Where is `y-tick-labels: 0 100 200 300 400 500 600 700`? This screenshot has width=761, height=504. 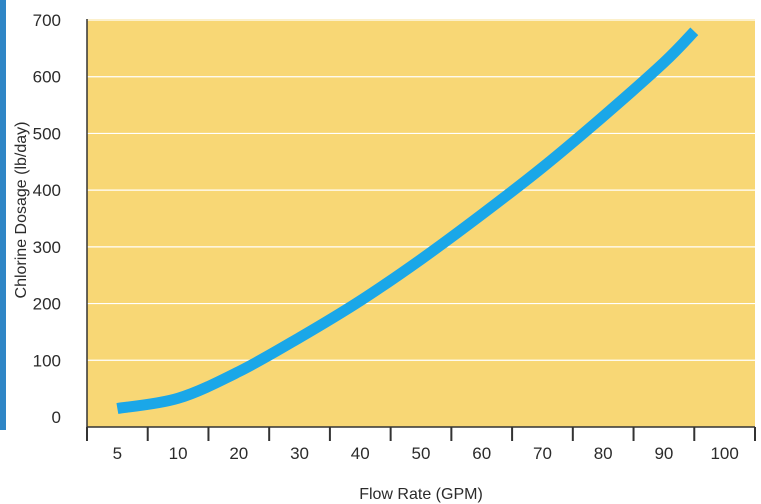 y-tick-labels: 0 100 200 300 400 500 600 700 is located at coordinates (47, 219).